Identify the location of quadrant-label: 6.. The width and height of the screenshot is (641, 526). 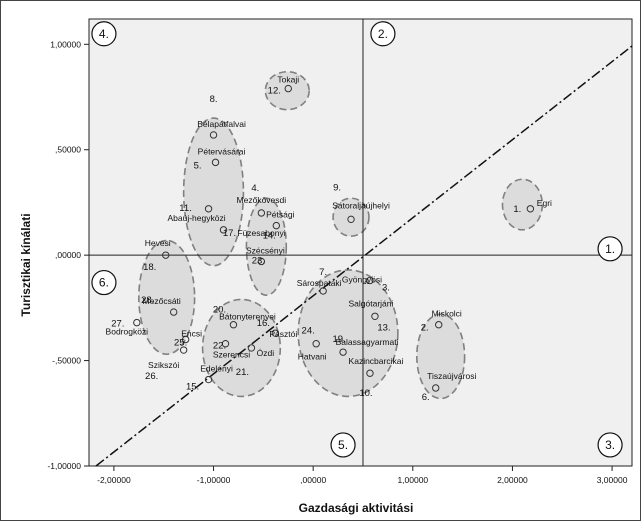
(104, 283).